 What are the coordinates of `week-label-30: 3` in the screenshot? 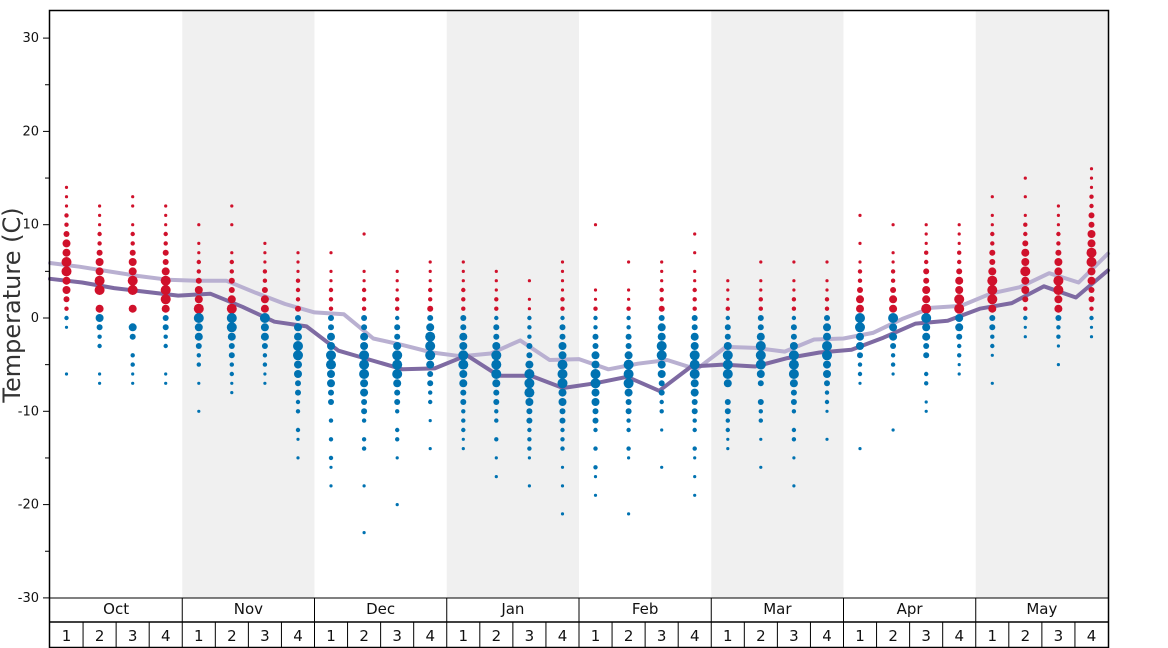 It's located at (1059, 636).